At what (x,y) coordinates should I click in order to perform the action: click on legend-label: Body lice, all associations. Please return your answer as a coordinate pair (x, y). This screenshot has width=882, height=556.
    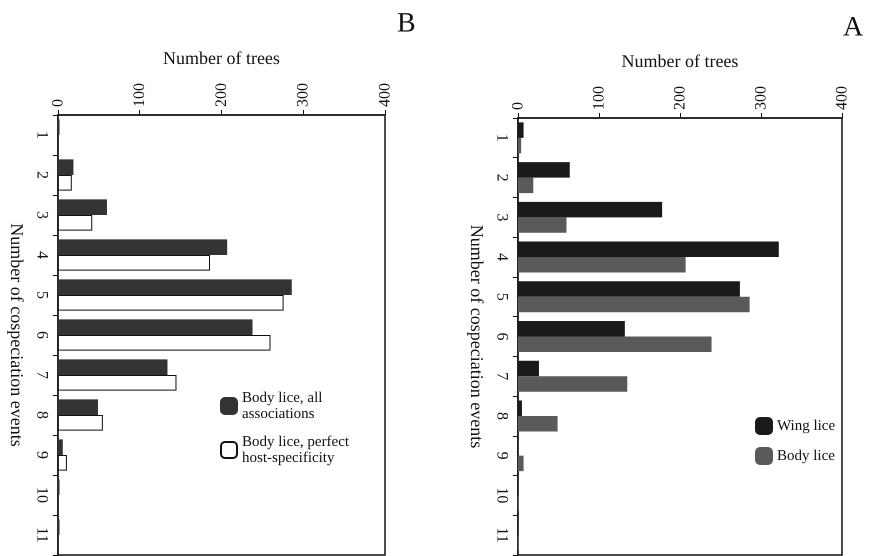
    Looking at the image, I should click on (284, 406).